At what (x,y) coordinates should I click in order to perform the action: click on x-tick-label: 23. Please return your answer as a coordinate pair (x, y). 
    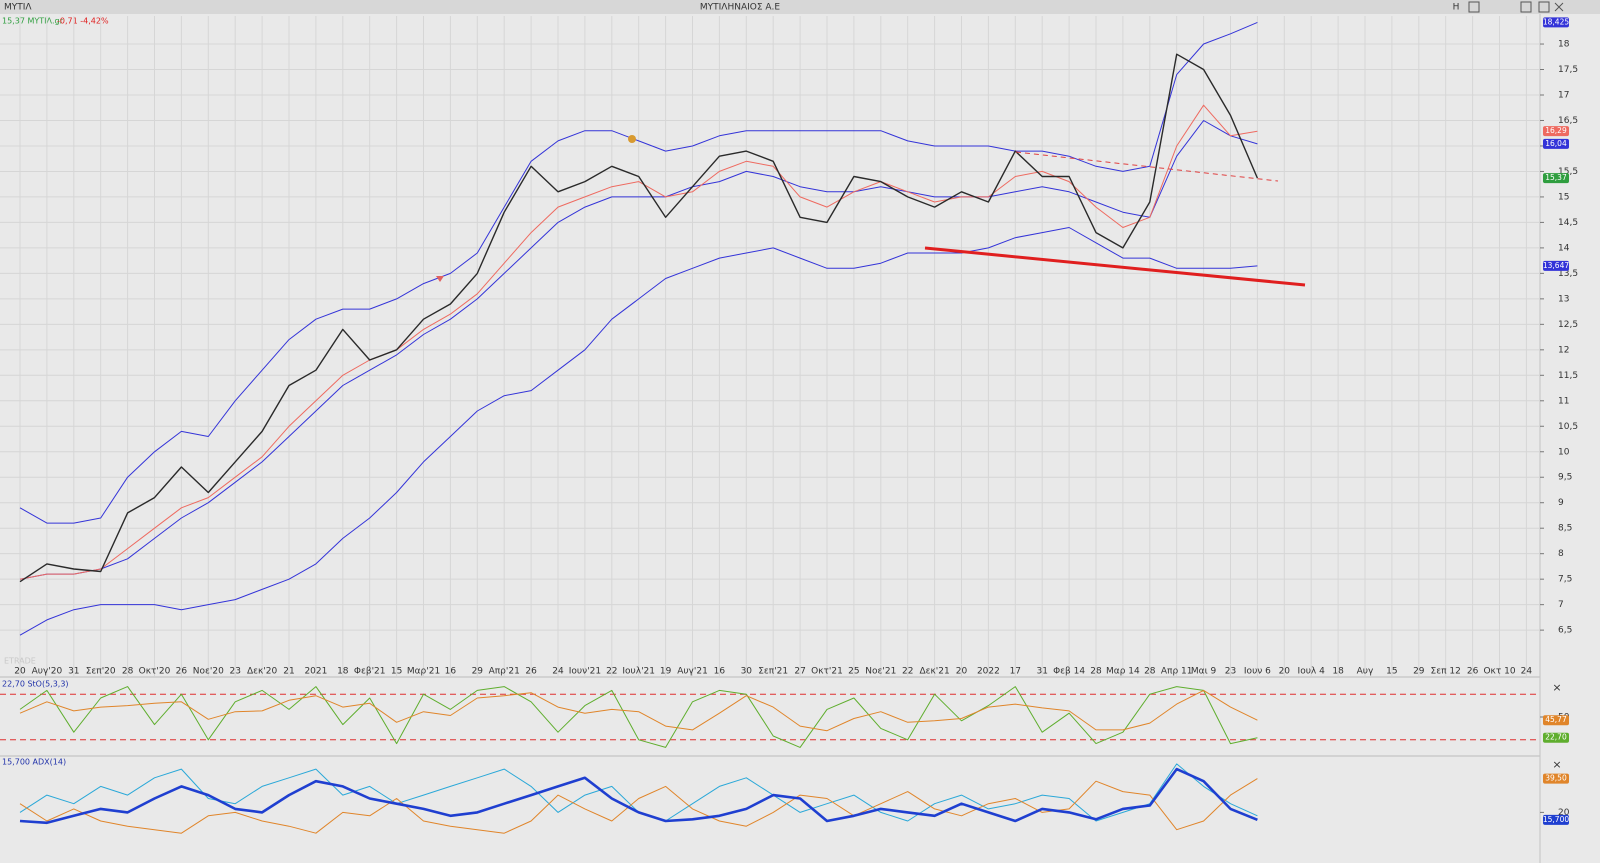
    Looking at the image, I should click on (234, 672).